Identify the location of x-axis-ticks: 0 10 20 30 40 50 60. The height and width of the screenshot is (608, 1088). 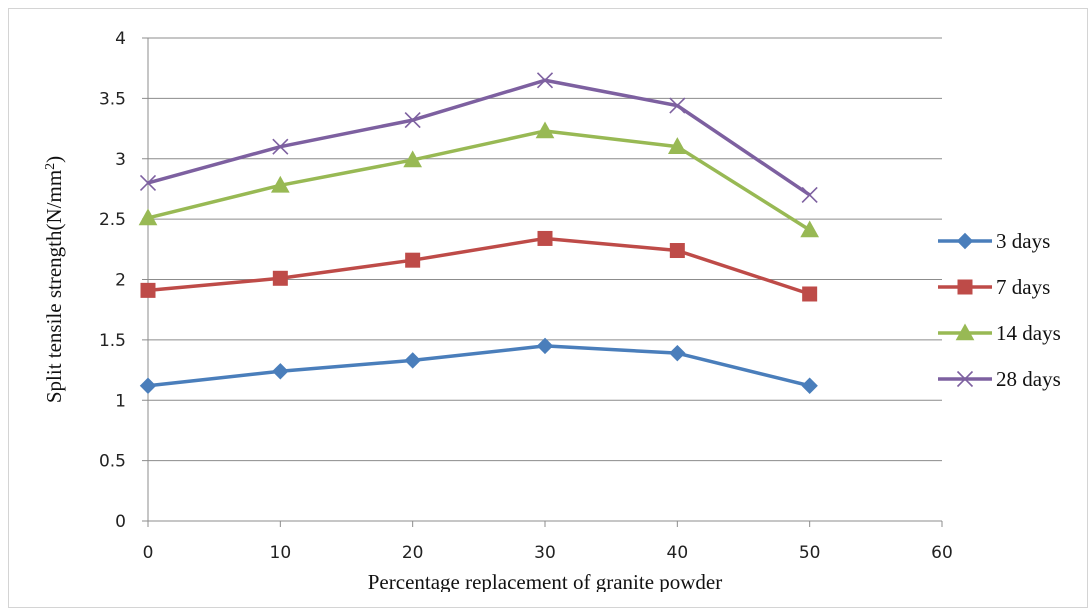
(548, 542).